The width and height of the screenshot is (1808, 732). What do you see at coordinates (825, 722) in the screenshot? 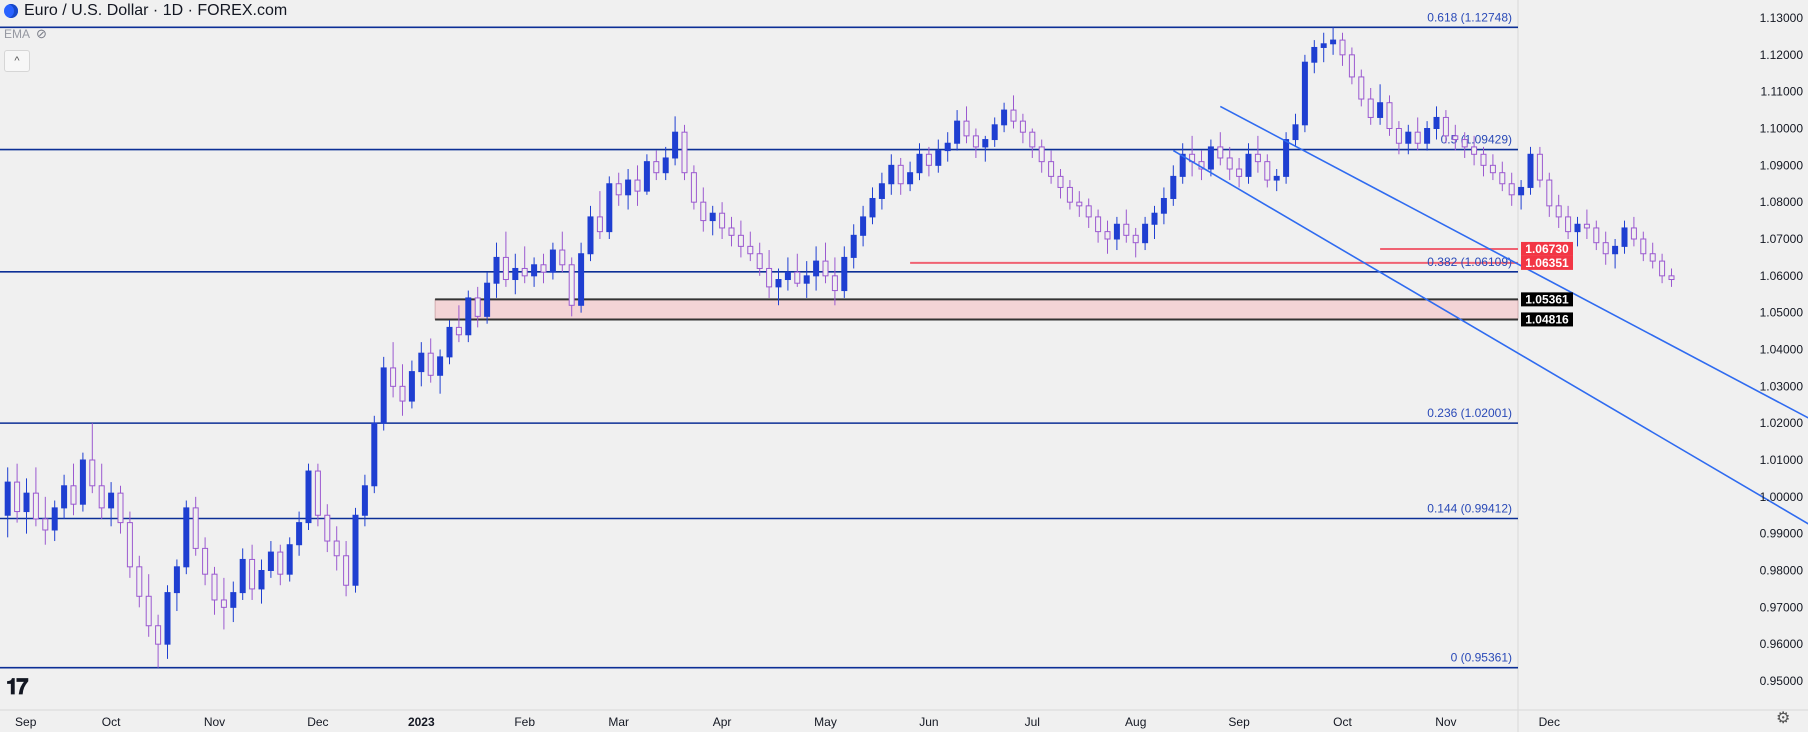
I see `x-tick-label: May` at bounding box center [825, 722].